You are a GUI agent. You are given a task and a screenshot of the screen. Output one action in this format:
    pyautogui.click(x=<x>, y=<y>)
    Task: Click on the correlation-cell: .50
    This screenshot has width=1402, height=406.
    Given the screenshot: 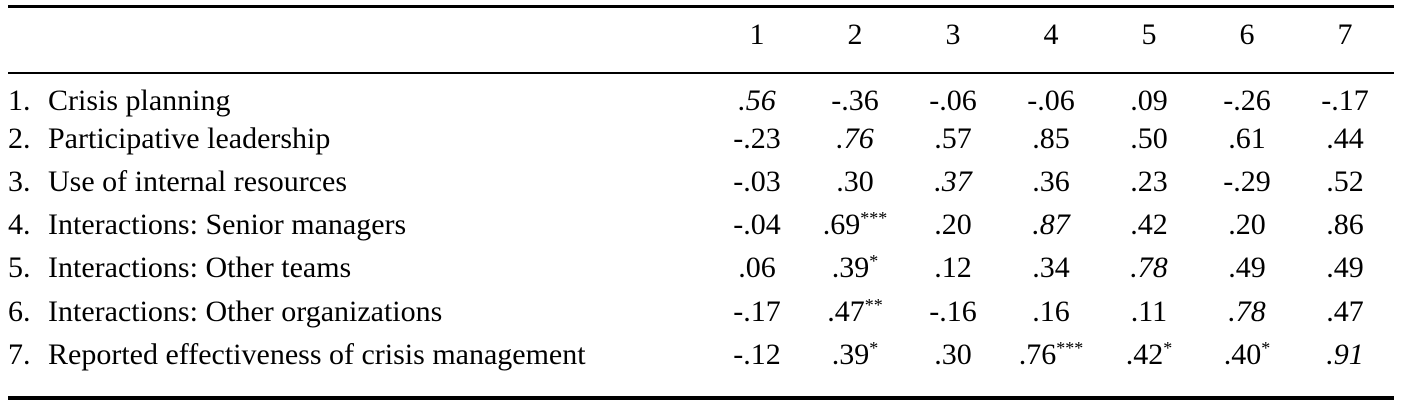 What is the action you would take?
    pyautogui.click(x=1149, y=138)
    